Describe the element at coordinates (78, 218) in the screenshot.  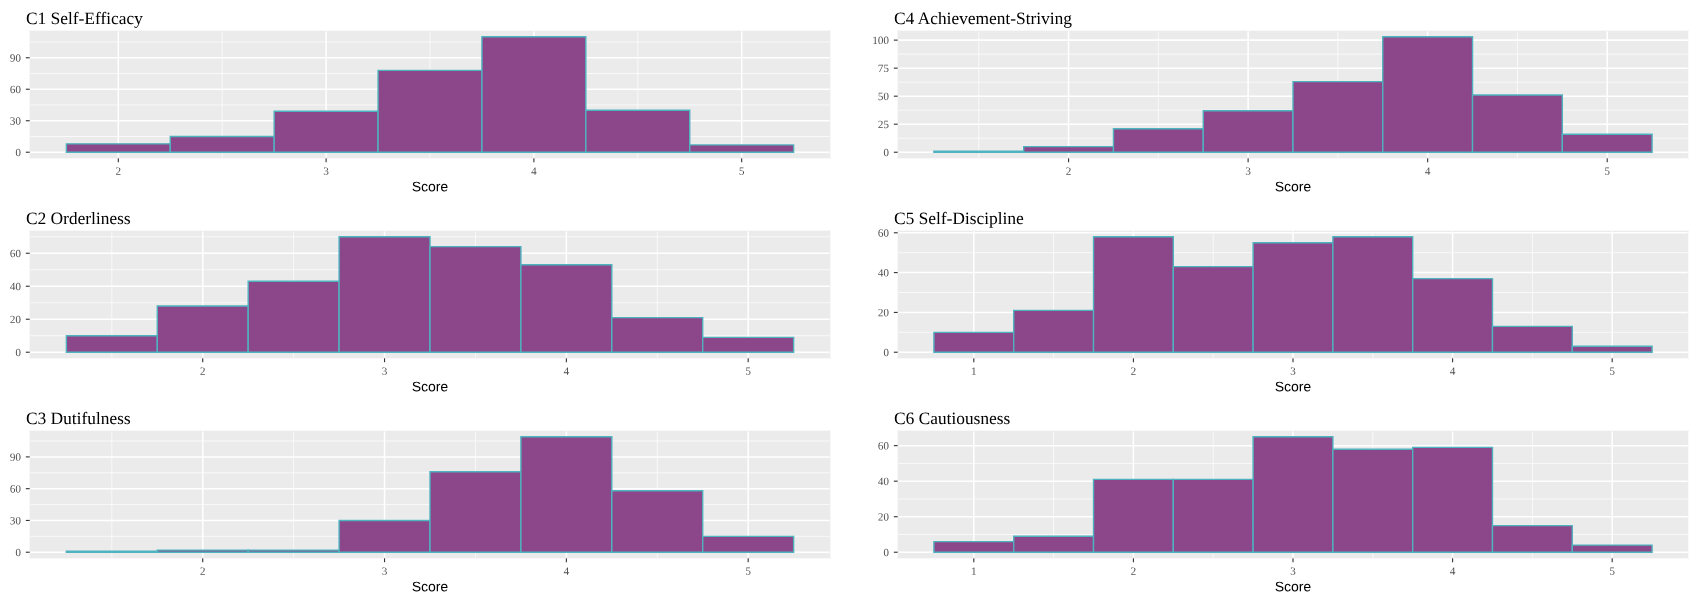
I see `chart-title: C2 Orderliness` at that location.